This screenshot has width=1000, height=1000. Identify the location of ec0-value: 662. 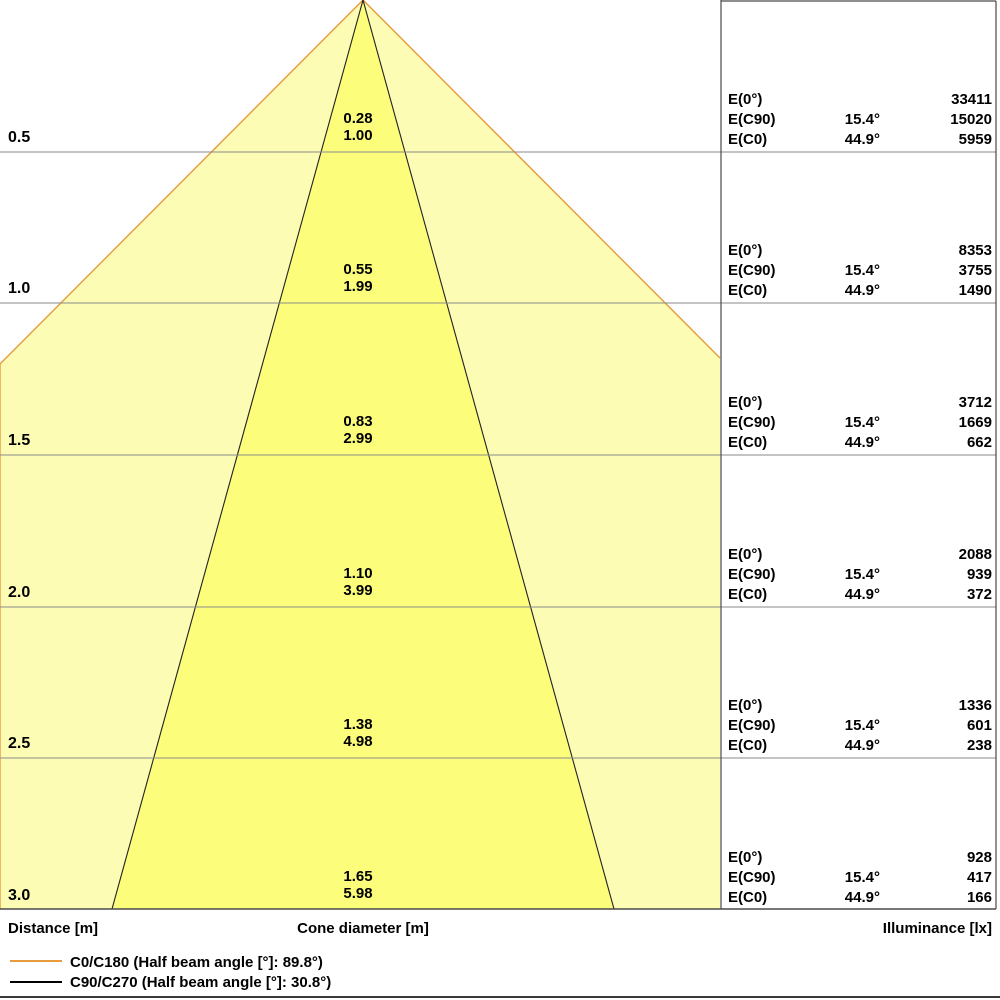
(979, 442).